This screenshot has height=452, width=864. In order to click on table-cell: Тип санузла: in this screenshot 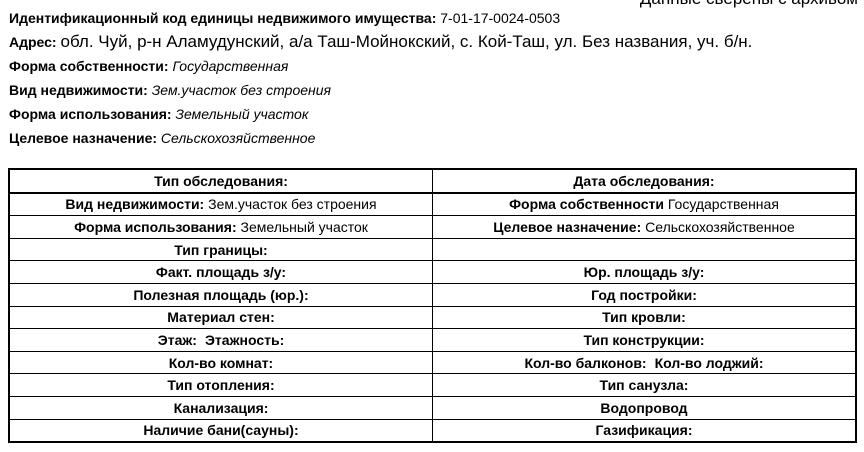, I will do `click(644, 385)`.